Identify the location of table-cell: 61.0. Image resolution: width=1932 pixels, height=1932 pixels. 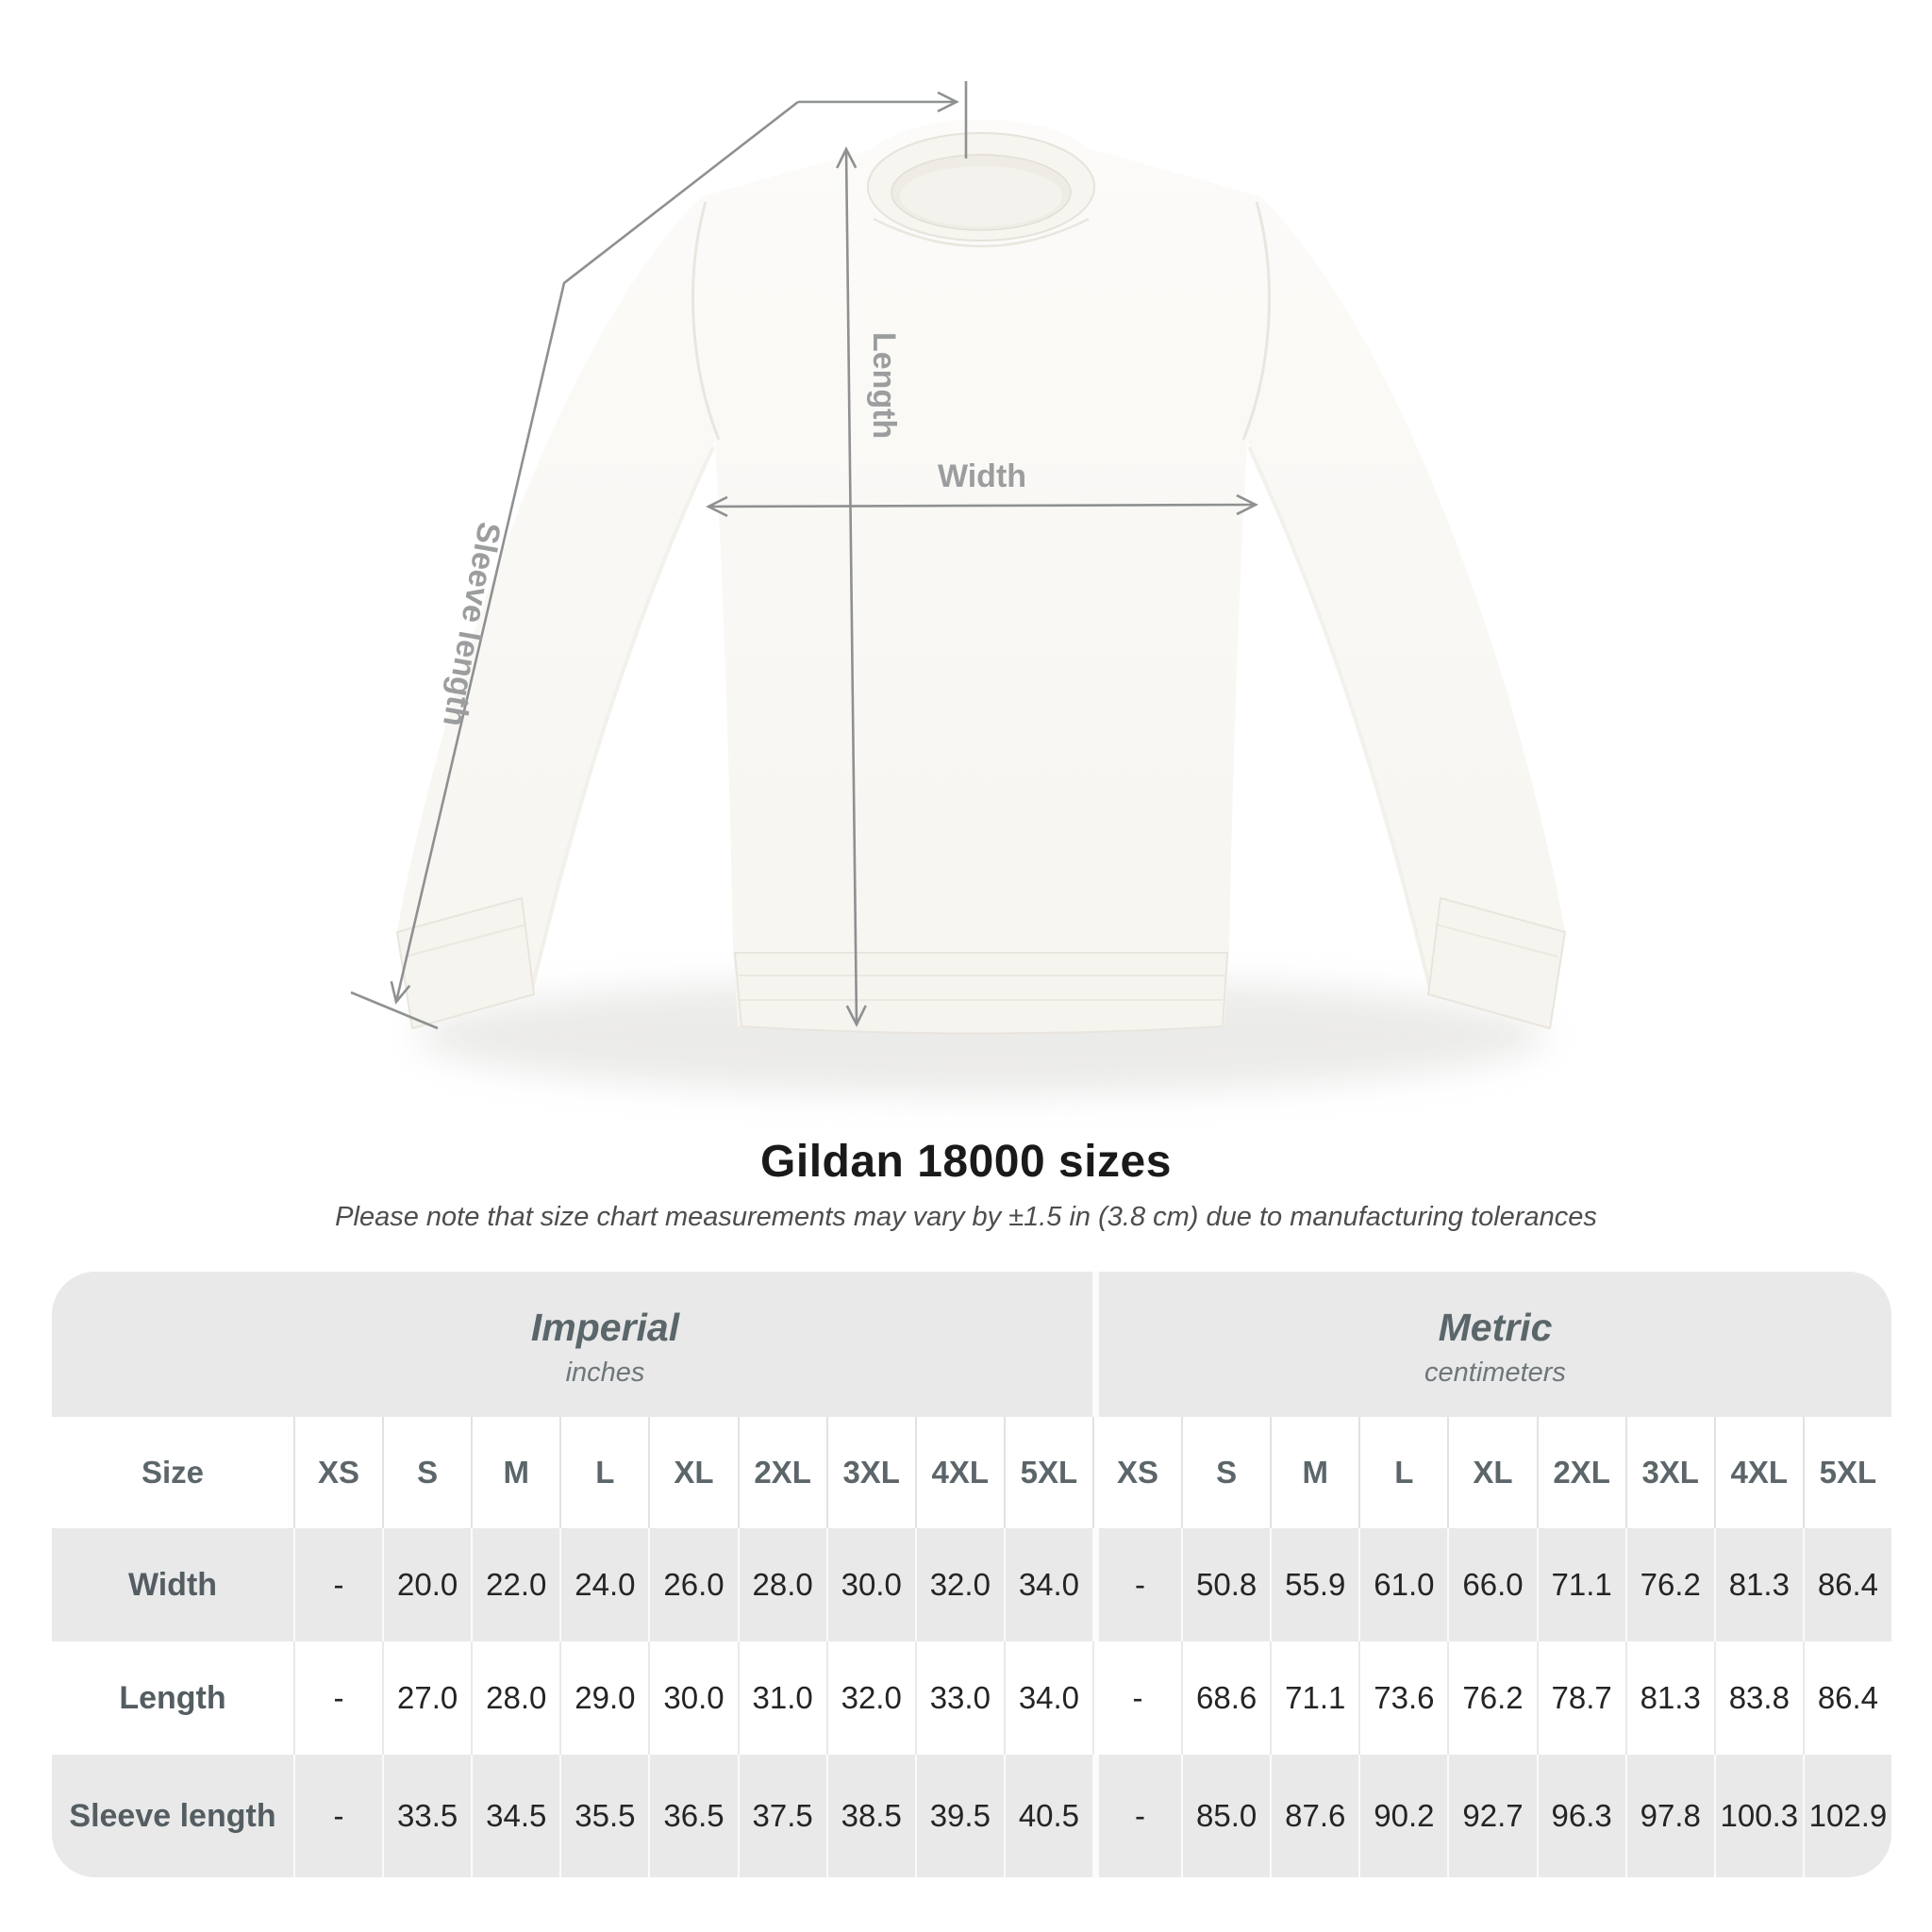
(1402, 1584).